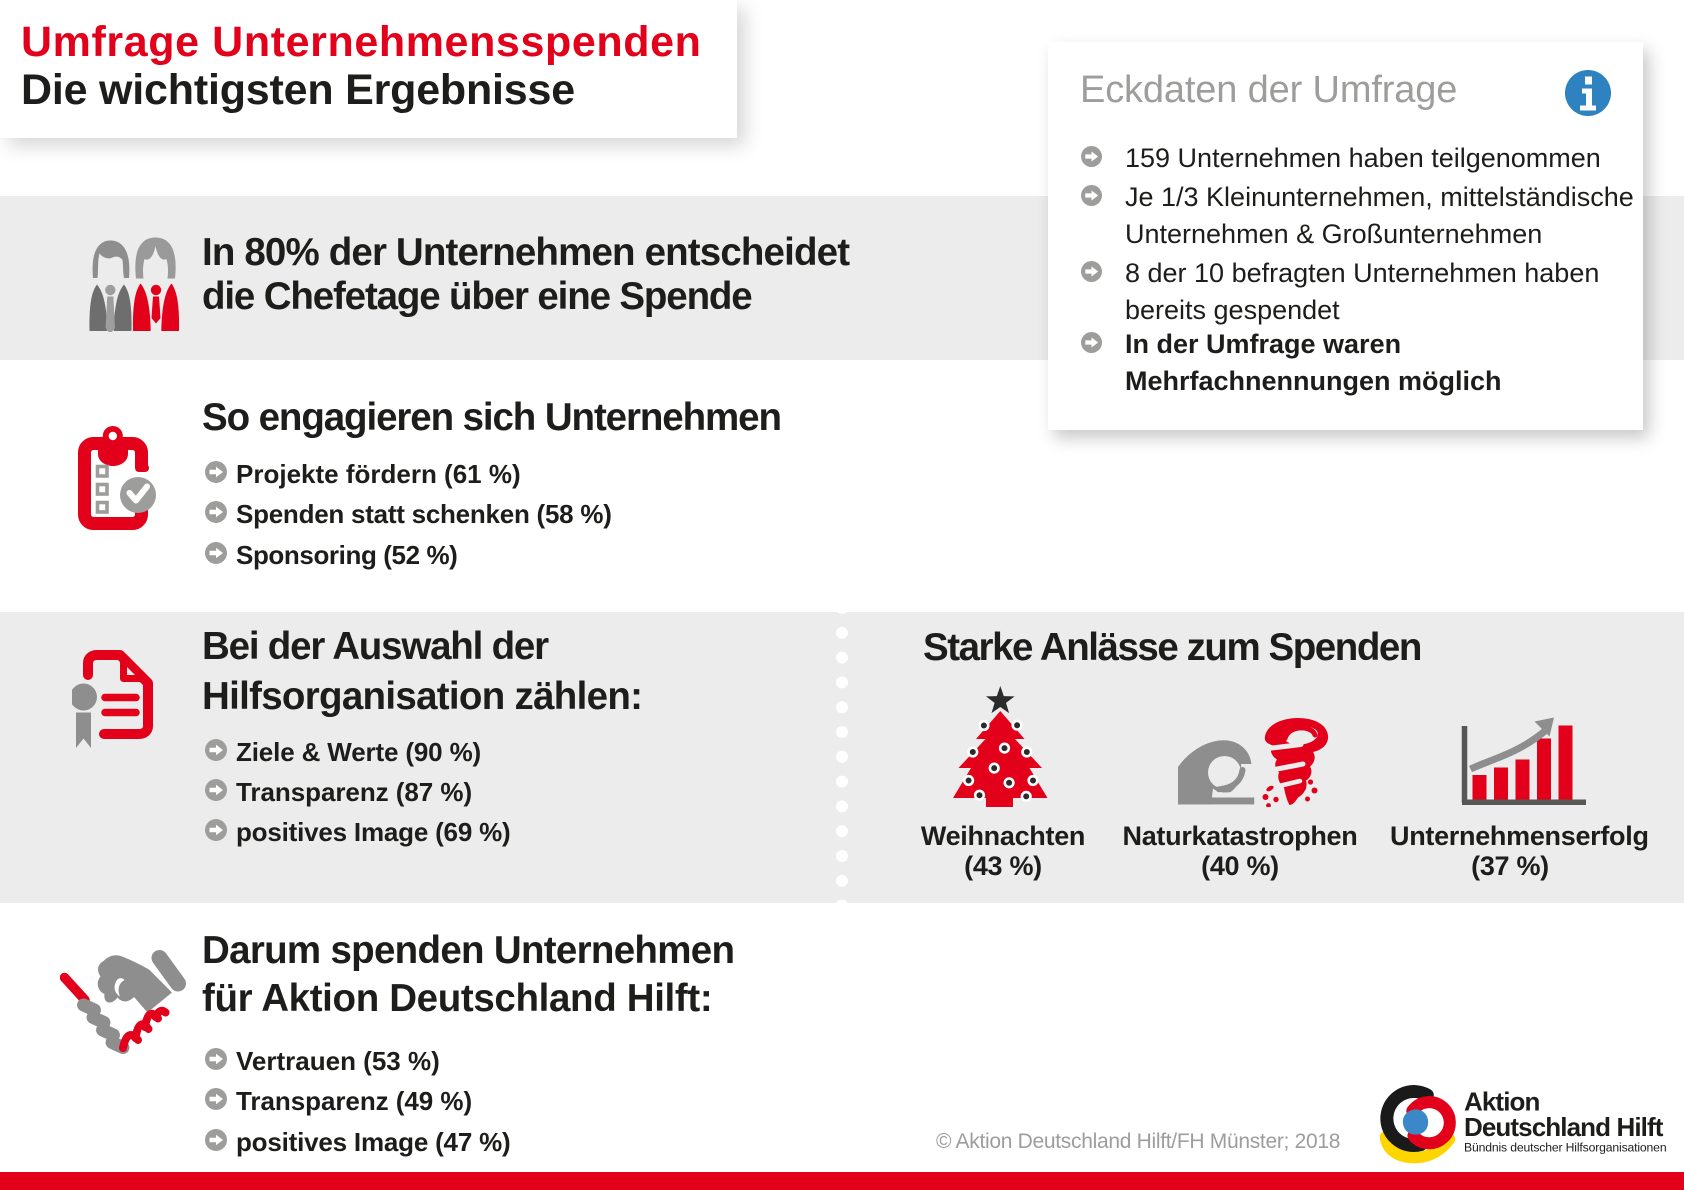 The height and width of the screenshot is (1190, 1684). What do you see at coordinates (1564, 1127) in the screenshot?
I see `svg-text: Deutschland Hilft` at bounding box center [1564, 1127].